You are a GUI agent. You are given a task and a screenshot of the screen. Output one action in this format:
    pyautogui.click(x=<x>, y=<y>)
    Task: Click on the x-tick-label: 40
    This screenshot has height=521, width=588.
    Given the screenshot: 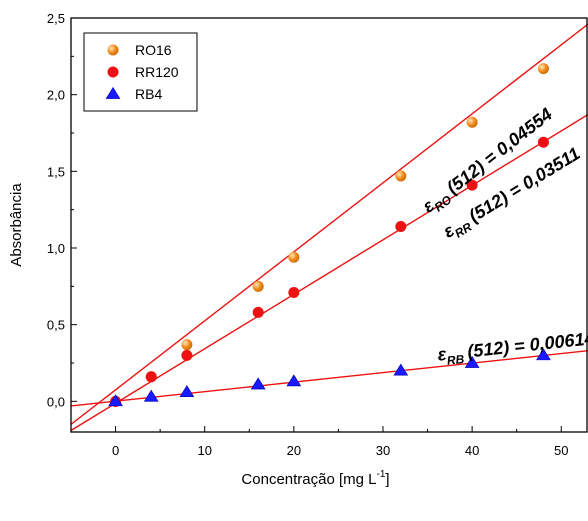 What is the action you would take?
    pyautogui.click(x=472, y=450)
    